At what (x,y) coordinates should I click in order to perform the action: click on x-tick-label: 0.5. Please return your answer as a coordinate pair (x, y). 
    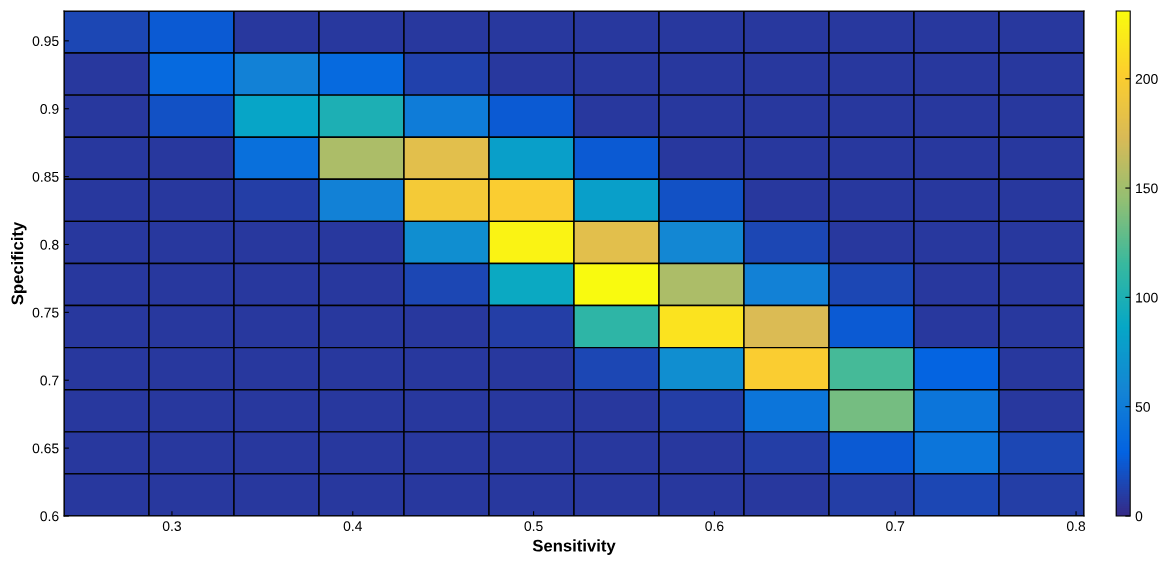
    Looking at the image, I should click on (533, 526).